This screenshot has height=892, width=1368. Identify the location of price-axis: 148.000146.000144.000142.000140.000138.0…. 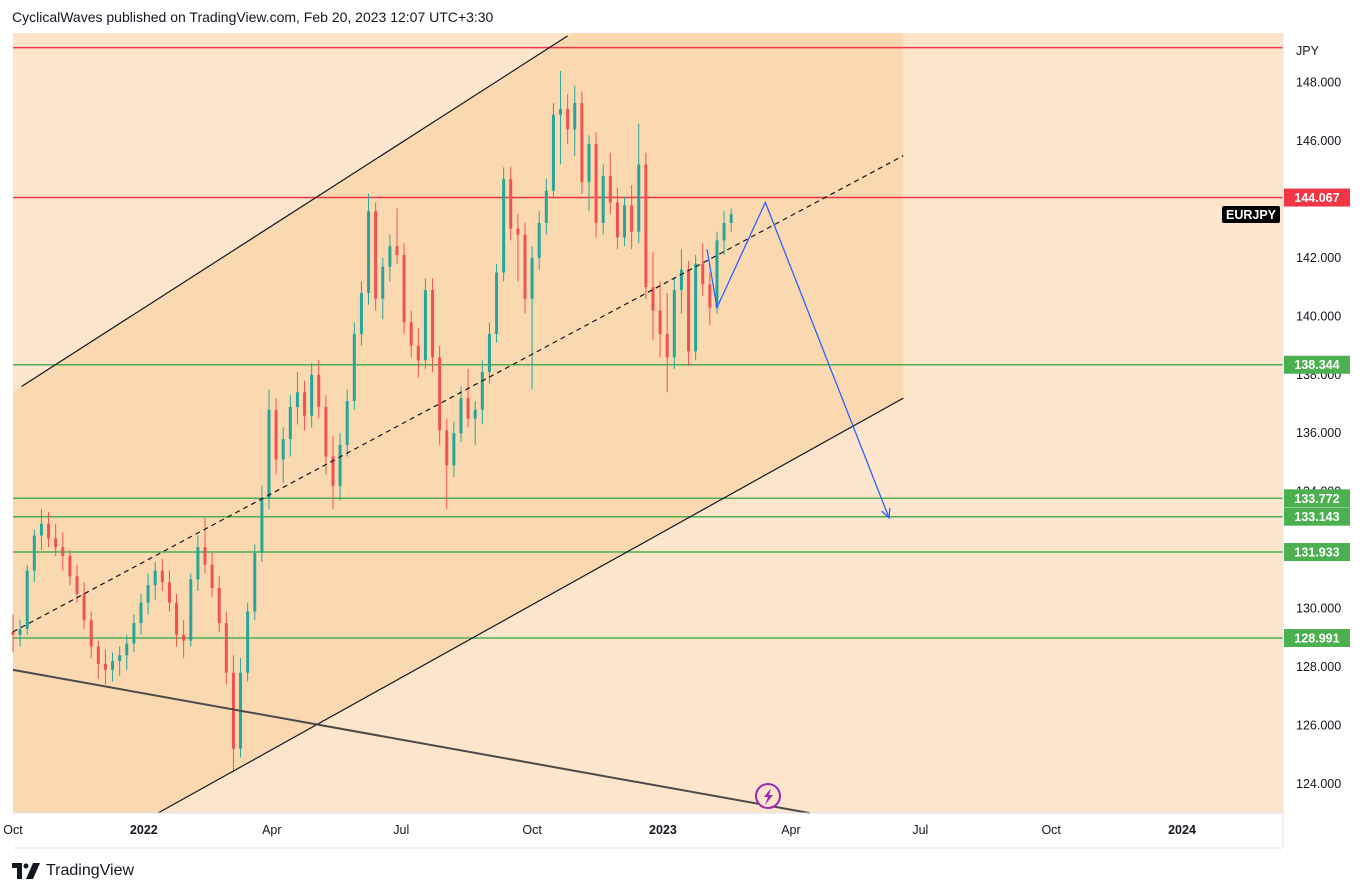
(1318, 433).